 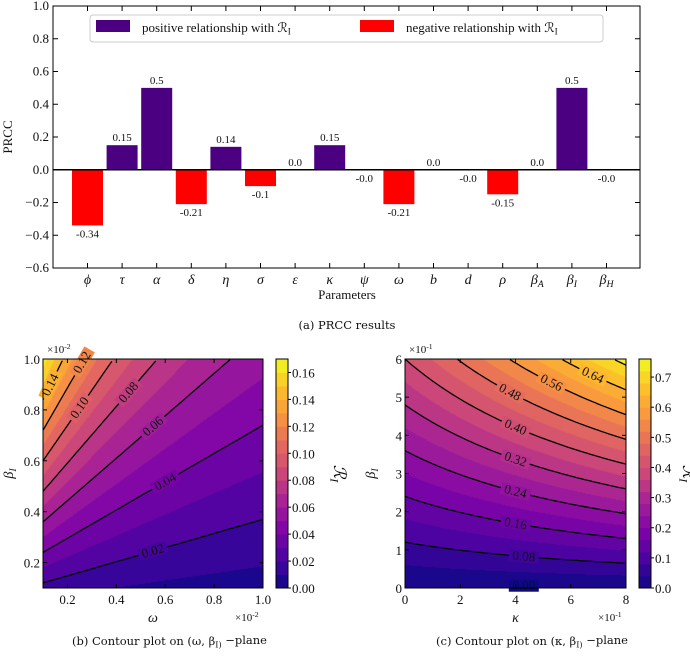 What do you see at coordinates (399, 280) in the screenshot?
I see `category-label: ω` at bounding box center [399, 280].